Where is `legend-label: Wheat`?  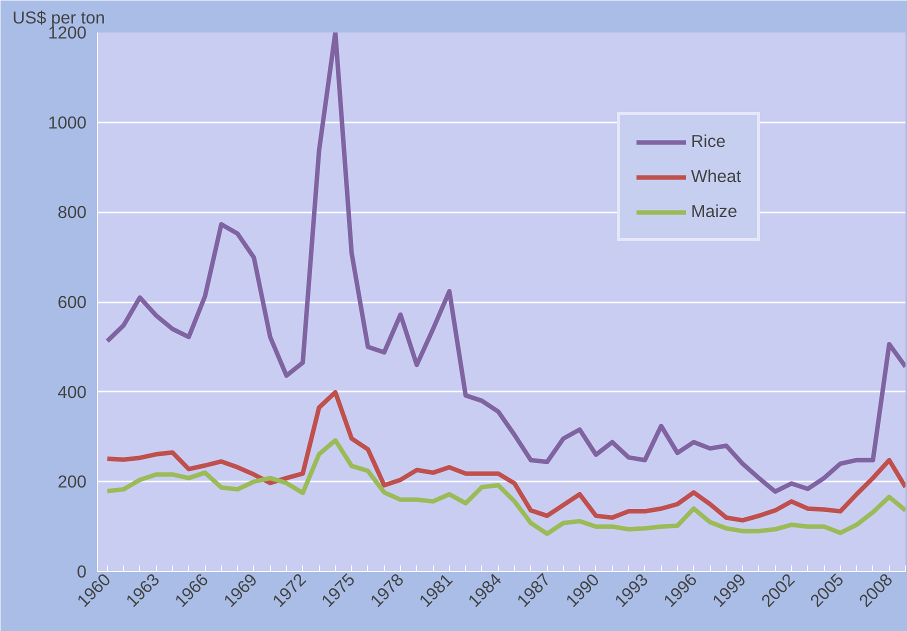 legend-label: Wheat is located at coordinates (716, 176).